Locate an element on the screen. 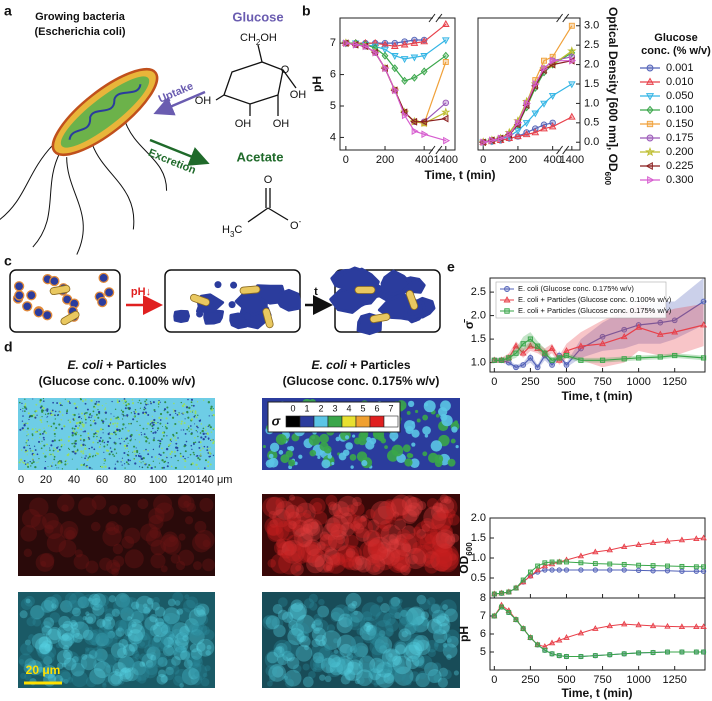 This screenshot has height=701, width=712. colorbar-cell is located at coordinates (307, 421).